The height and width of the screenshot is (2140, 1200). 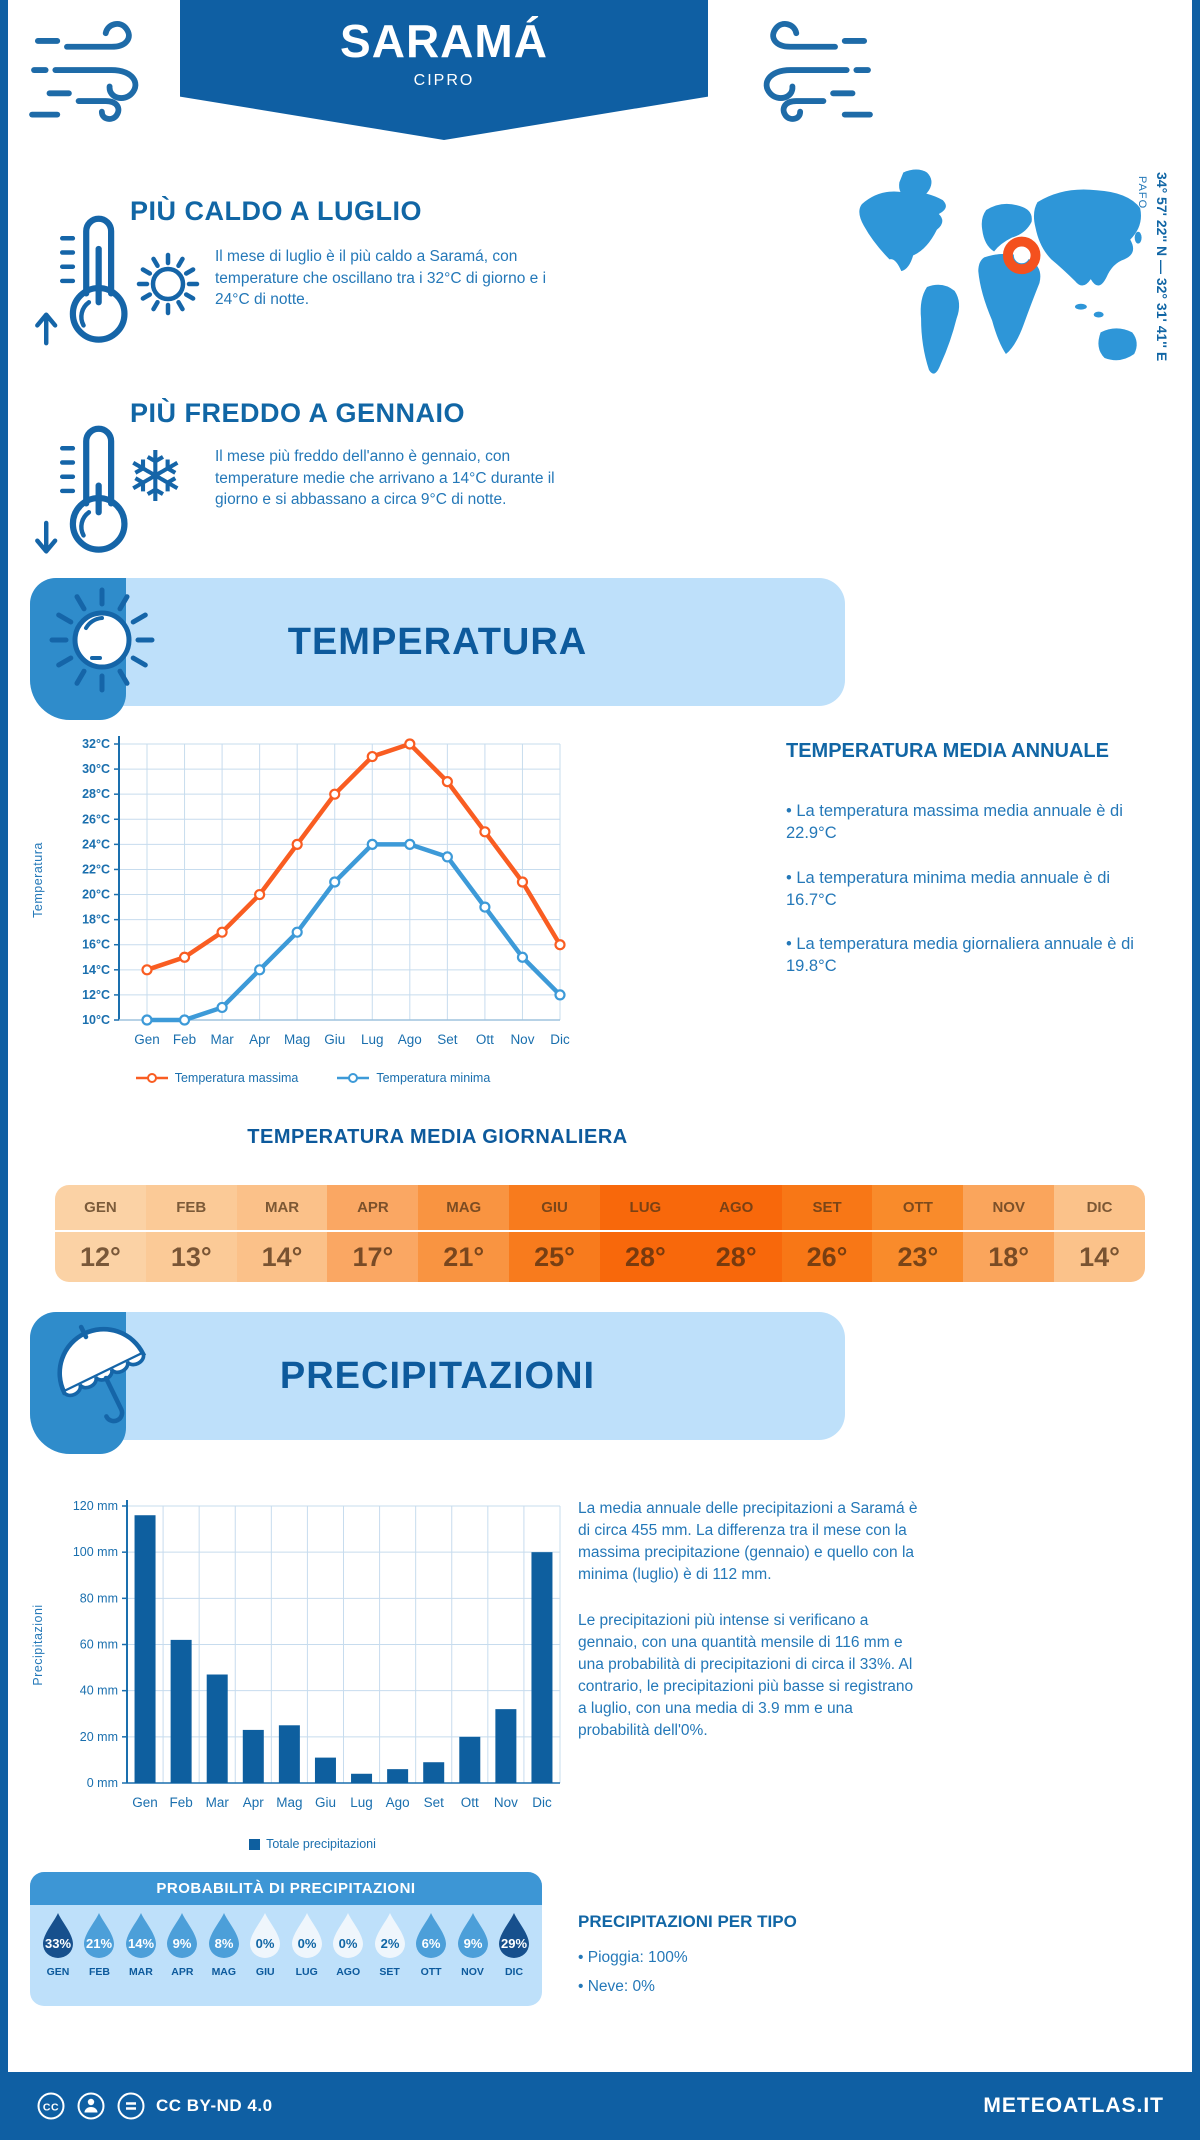 I want to click on section-title: PRECIPITAZIONI, so click(x=437, y=1375).